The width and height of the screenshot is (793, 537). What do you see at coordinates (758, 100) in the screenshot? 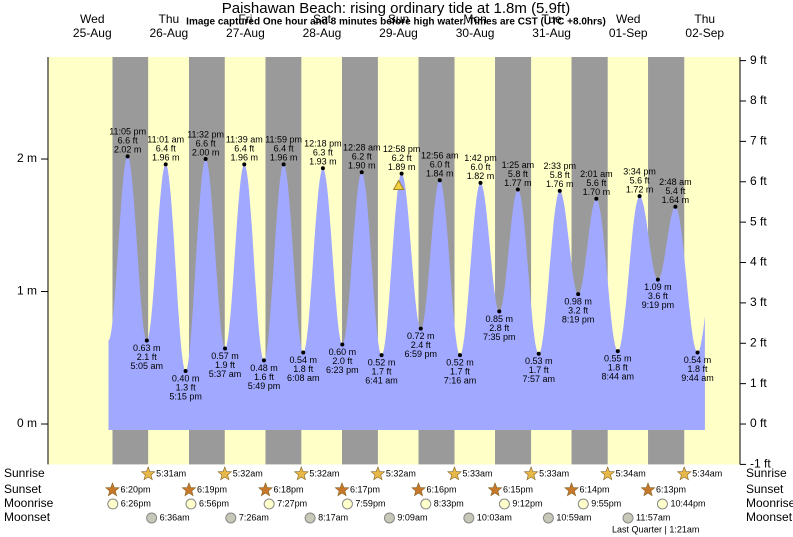
I see `y2-tick-label: 8 ft` at bounding box center [758, 100].